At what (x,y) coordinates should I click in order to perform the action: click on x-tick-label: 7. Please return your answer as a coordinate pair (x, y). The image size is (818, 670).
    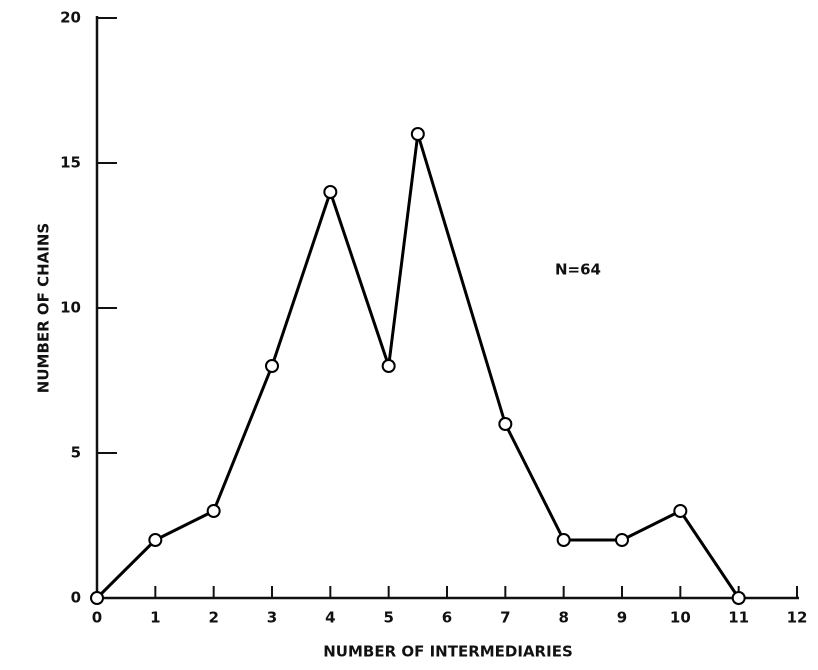
    Looking at the image, I should click on (505, 618).